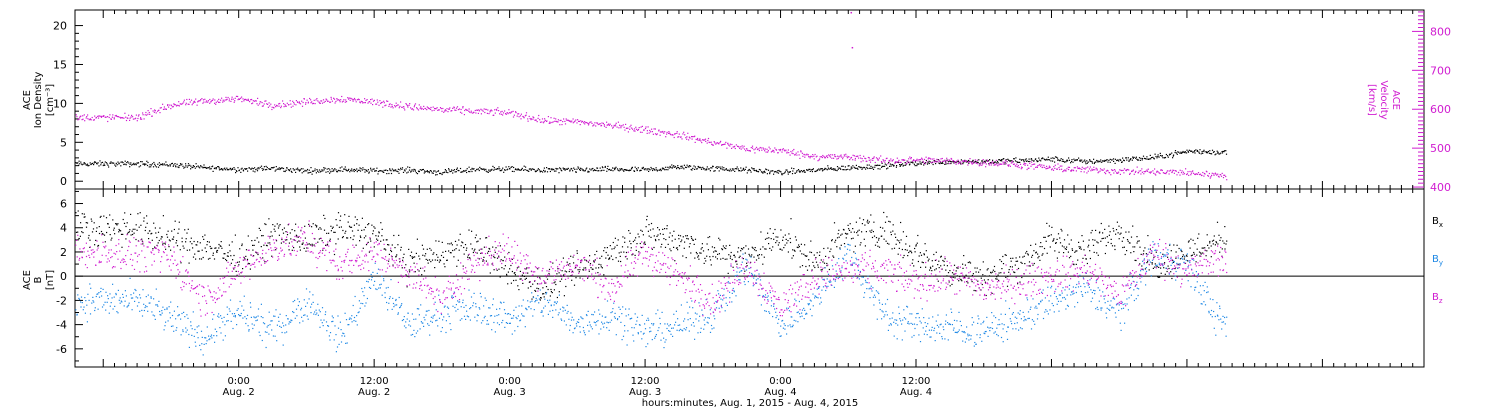  Describe the element at coordinates (851, 12) in the screenshot. I see `velocity-outlier-point` at that location.